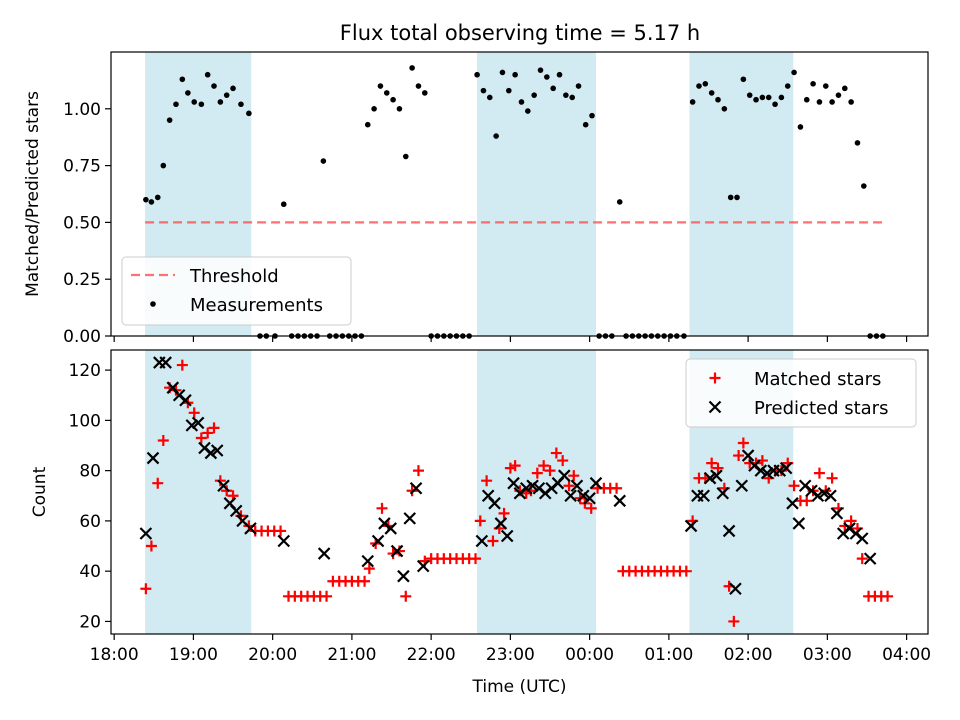 The height and width of the screenshot is (720, 960). What do you see at coordinates (234, 276) in the screenshot?
I see `legend-threshold-label: Threshold` at bounding box center [234, 276].